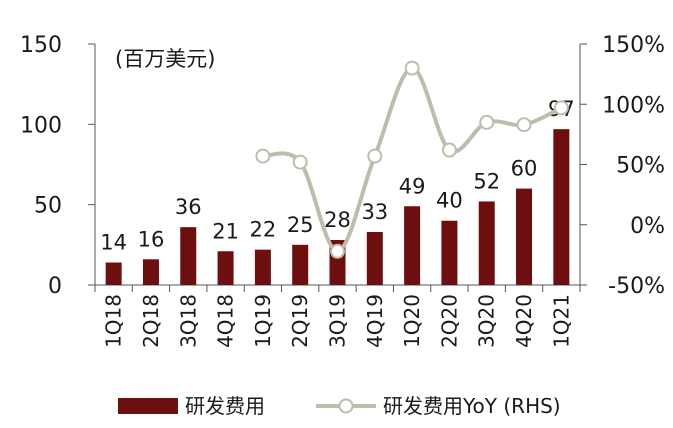  What do you see at coordinates (636, 286) in the screenshot?
I see `right-axis-tick-label: -50%` at bounding box center [636, 286].